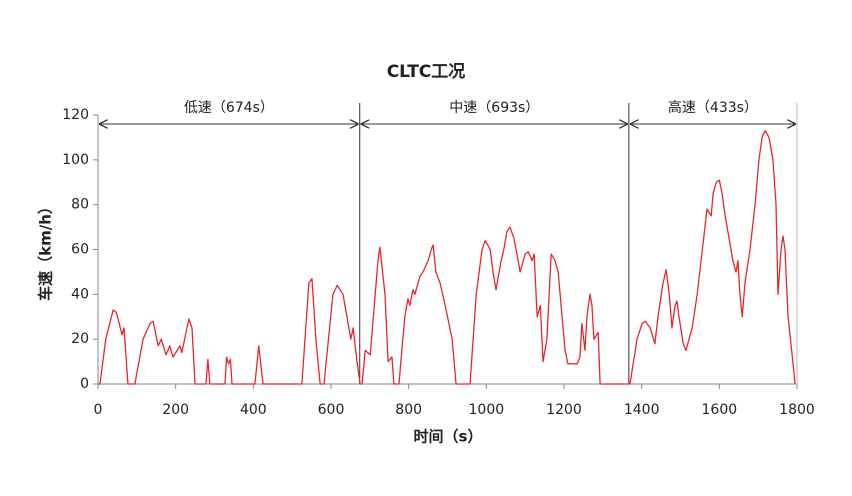  Describe the element at coordinates (175, 410) in the screenshot. I see `x-tick-label: 200` at that location.